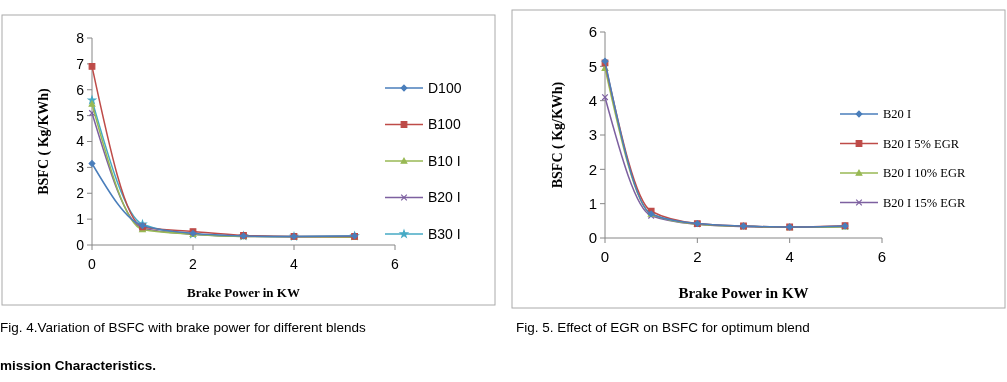  I want to click on legend-label: B100, so click(444, 124).